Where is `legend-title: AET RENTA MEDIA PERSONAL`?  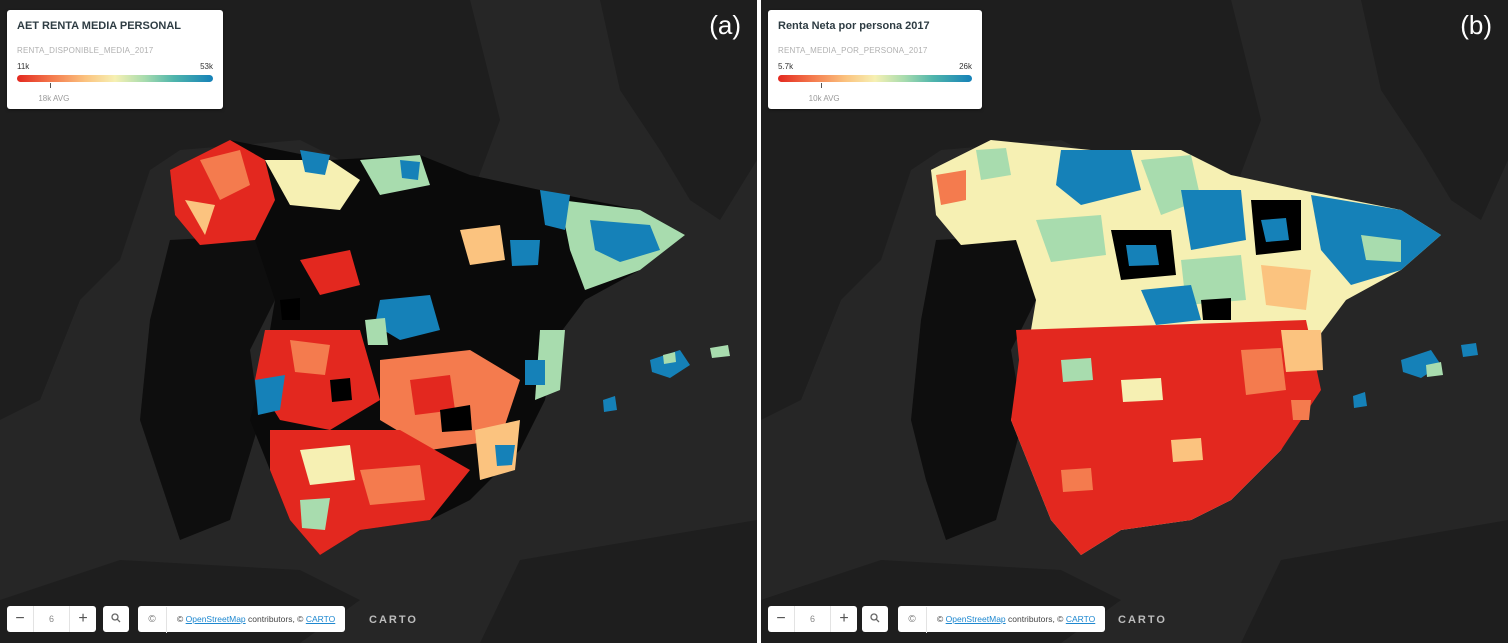 legend-title: AET RENTA MEDIA PERSONAL is located at coordinates (99, 26).